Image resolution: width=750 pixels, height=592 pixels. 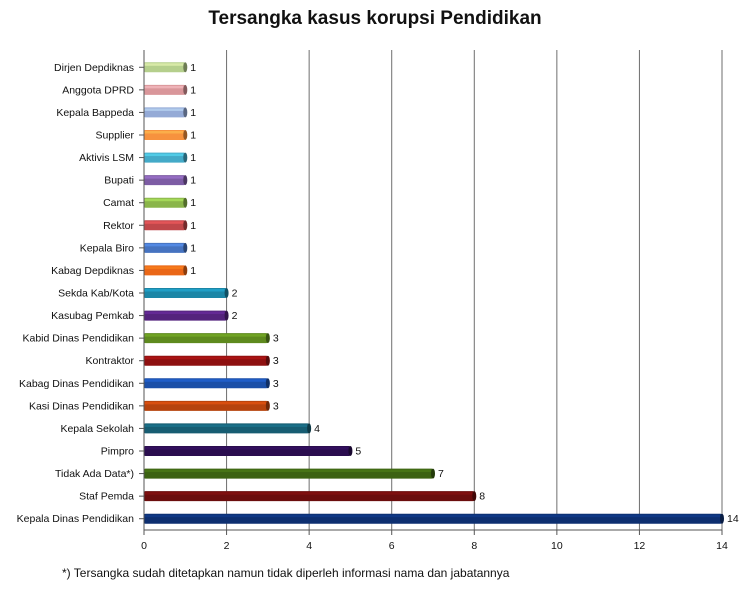 What do you see at coordinates (79, 339) in the screenshot?
I see `category-label: Kabid Dinas Pendidikan` at bounding box center [79, 339].